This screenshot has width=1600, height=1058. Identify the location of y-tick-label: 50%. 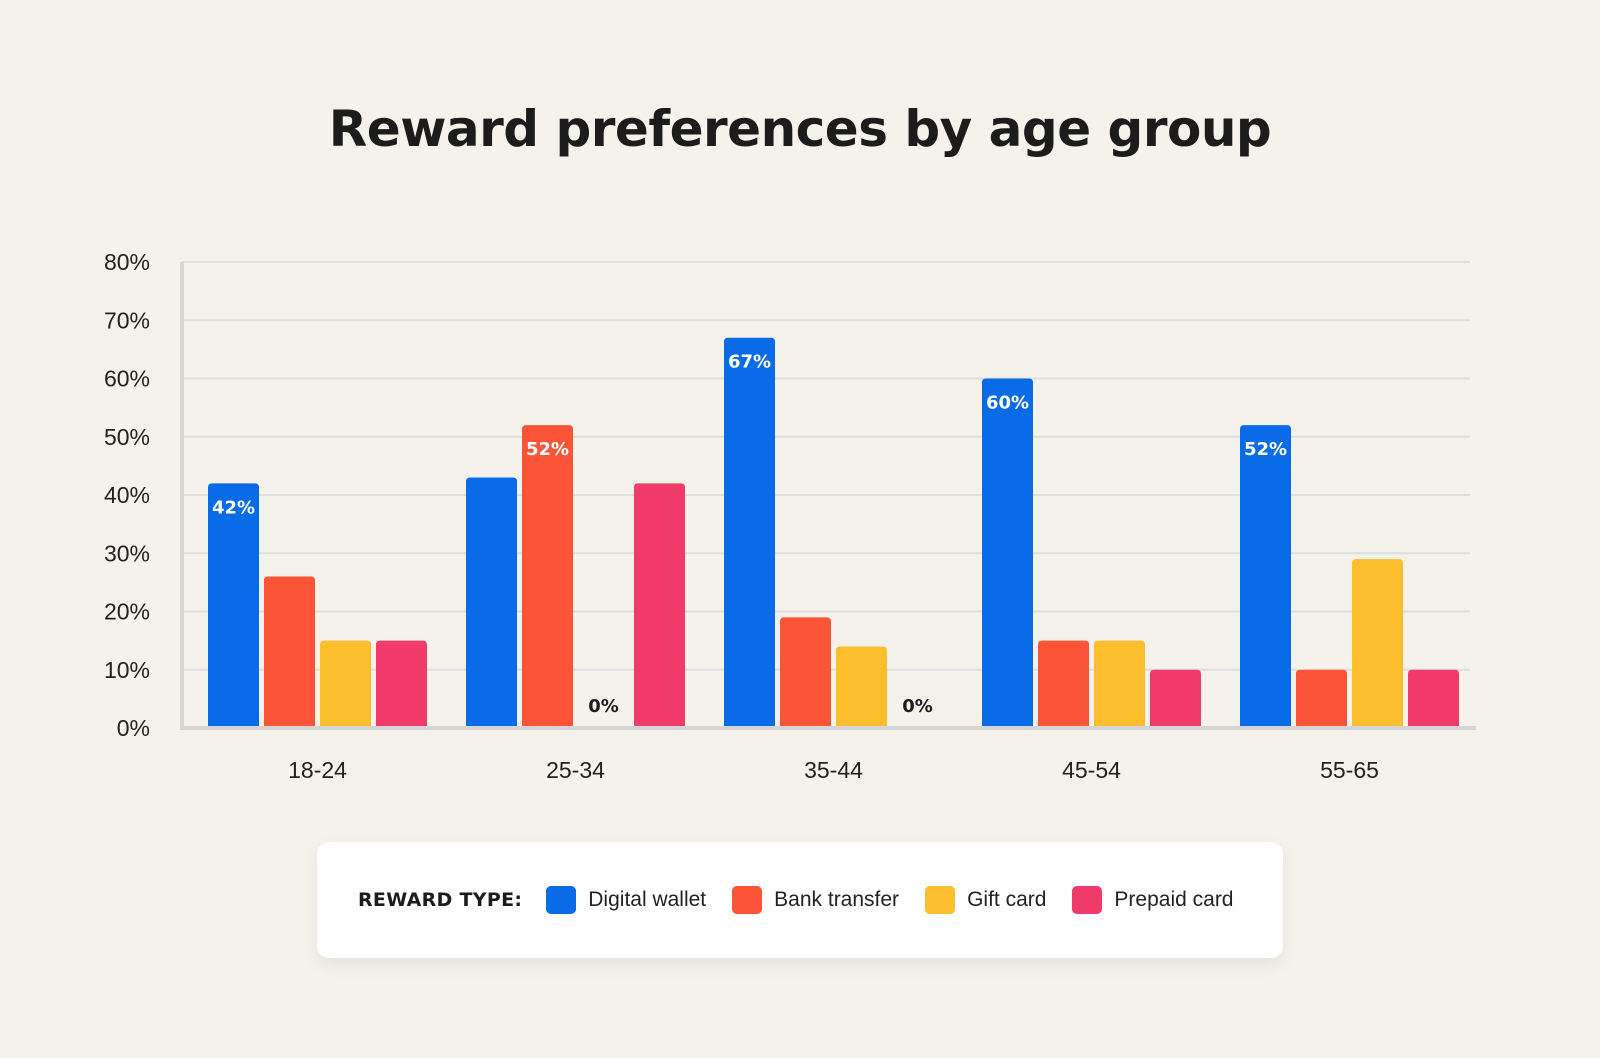
(127, 437).